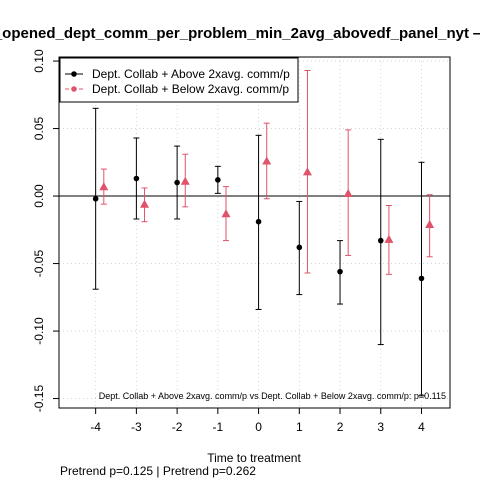  Describe the element at coordinates (190, 89) in the screenshot. I see `legend-label-below: Dept. Collab + Below 2xavg. comm/p` at that location.